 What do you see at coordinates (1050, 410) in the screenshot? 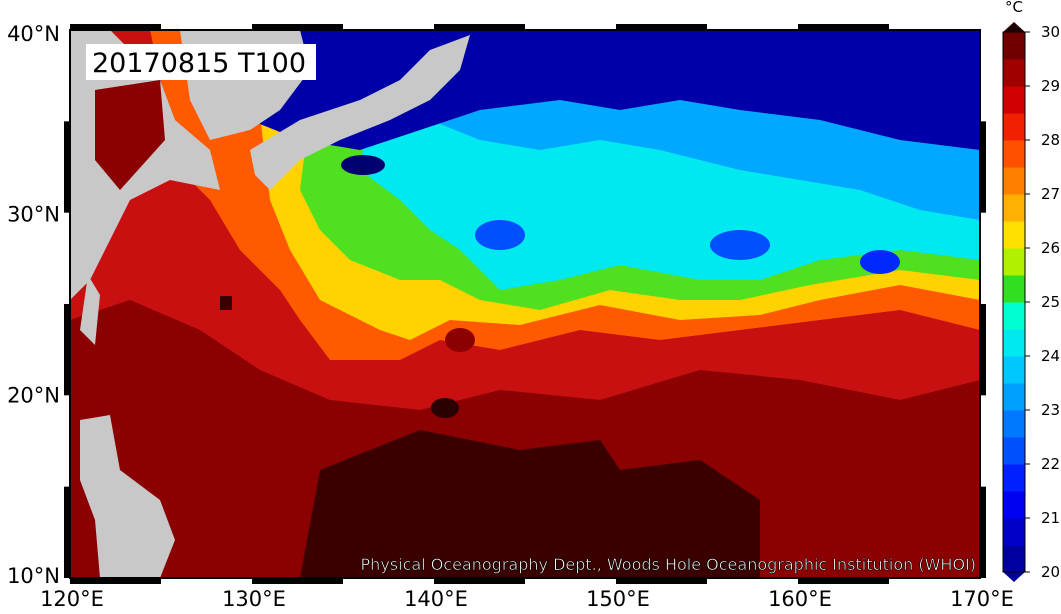
I see `colorbar-label: 23` at bounding box center [1050, 410].